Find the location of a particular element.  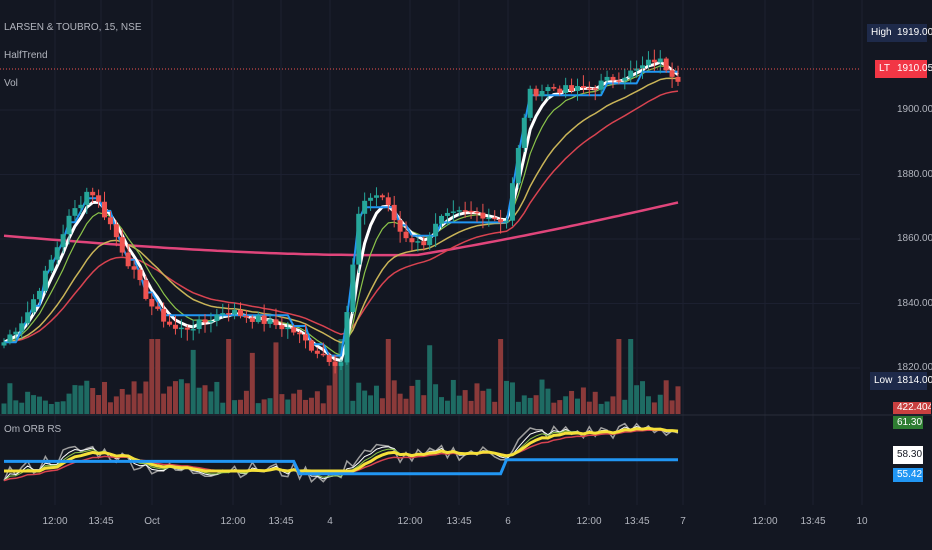

symbol-title: LARSEN & TOUBRO, 15, NSE is located at coordinates (73, 27).